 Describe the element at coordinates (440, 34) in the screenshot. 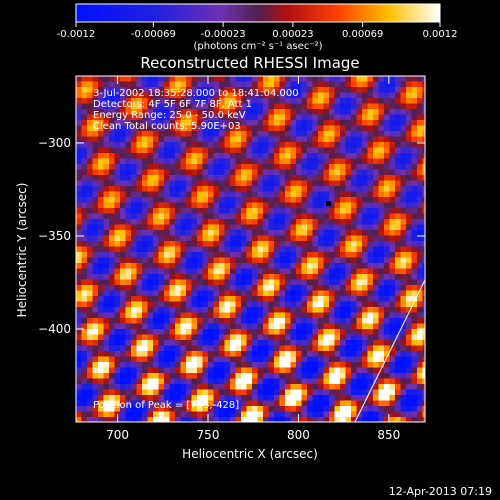

I see `colorbar-tick-label: 0.0012` at that location.